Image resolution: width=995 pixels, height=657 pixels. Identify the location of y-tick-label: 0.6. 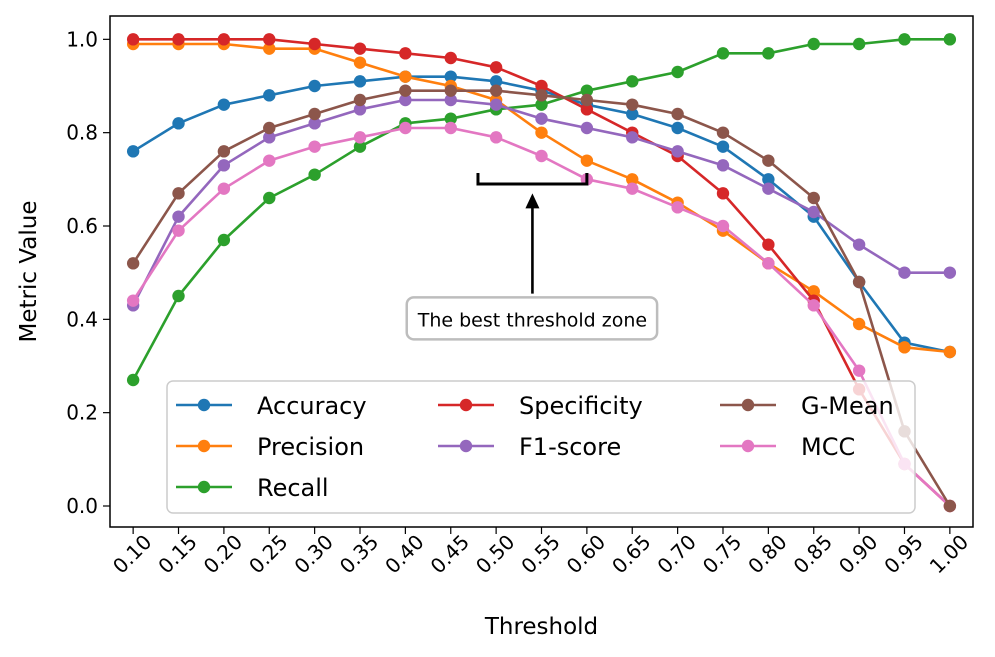
(82, 226).